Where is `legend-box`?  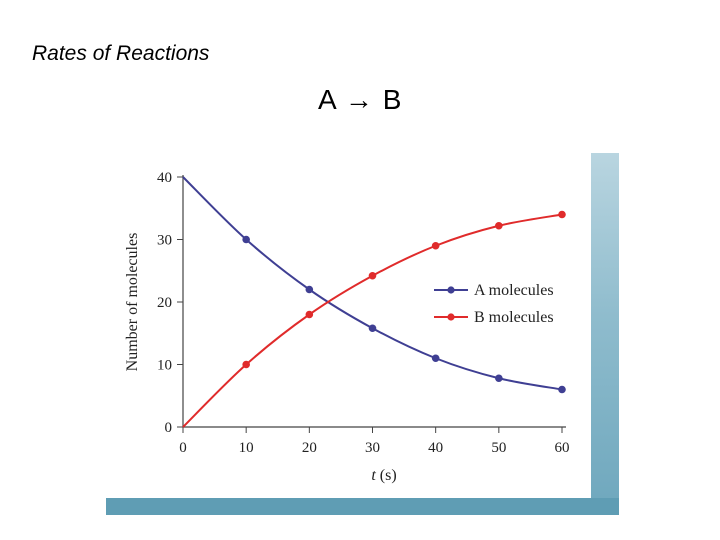 legend-box is located at coordinates (500, 303).